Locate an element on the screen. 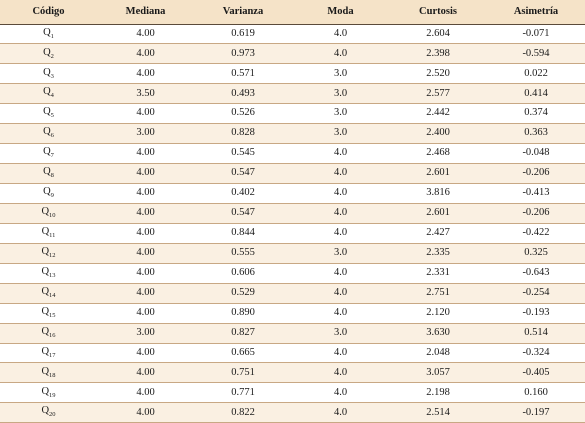 Image resolution: width=585 pixels, height=423 pixels. code-subscript: 10 is located at coordinates (52, 216).